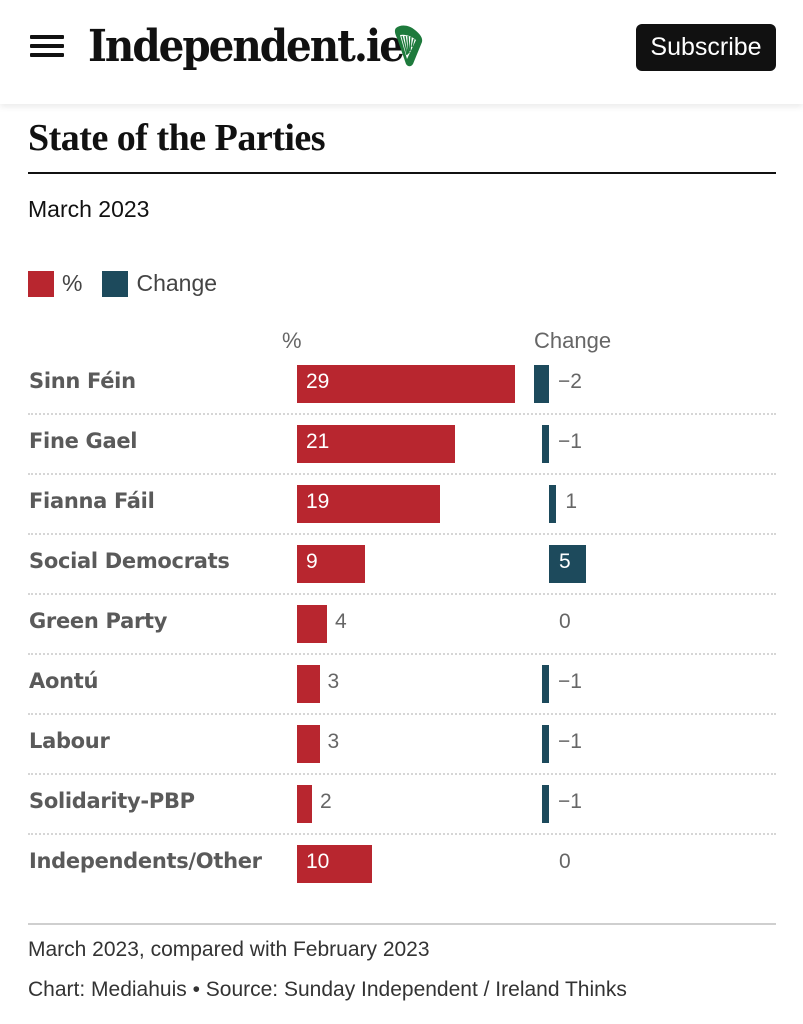  What do you see at coordinates (326, 801) in the screenshot?
I see `percent-value-label: 2` at bounding box center [326, 801].